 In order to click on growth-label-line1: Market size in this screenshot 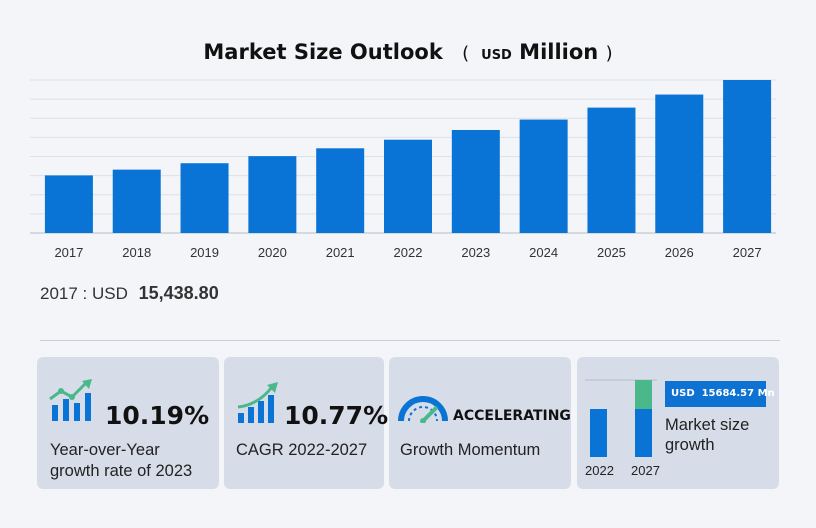, I will do `click(707, 425)`.